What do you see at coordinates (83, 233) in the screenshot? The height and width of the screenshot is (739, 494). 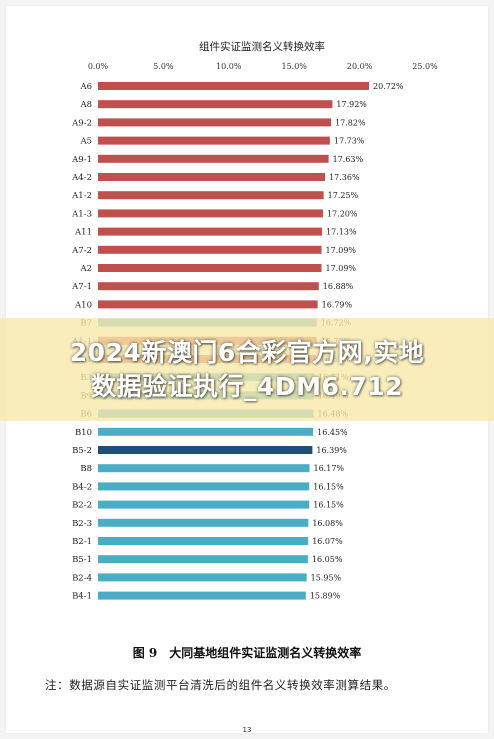 I see `category-label: A11` at bounding box center [83, 233].